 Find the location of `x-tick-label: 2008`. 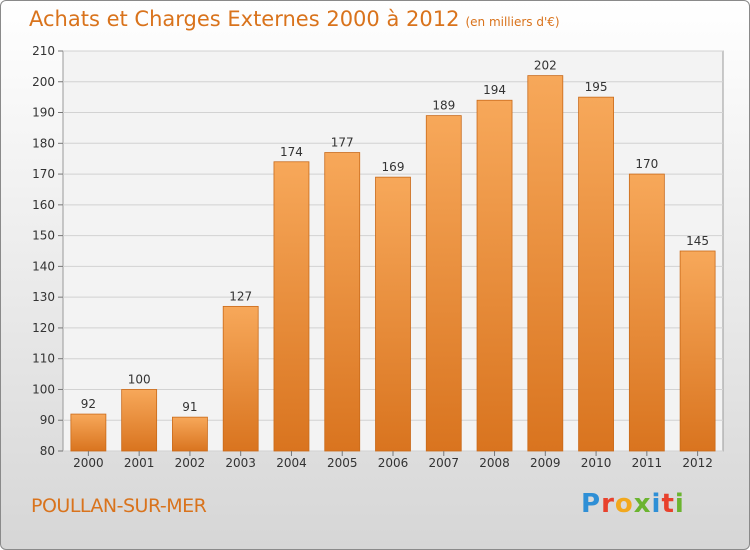

x-tick-label: 2008 is located at coordinates (494, 463).